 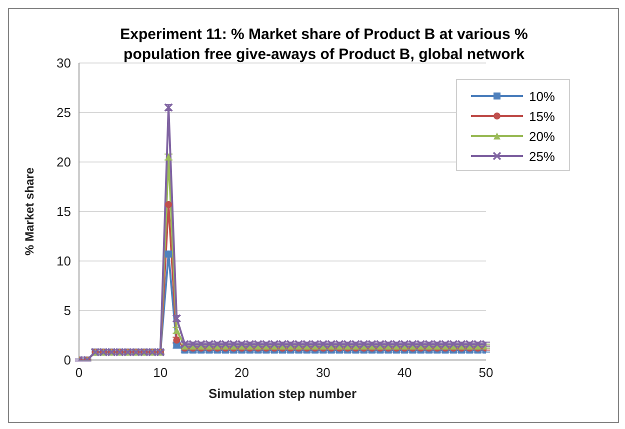 What do you see at coordinates (63, 261) in the screenshot?
I see `y-tick-label: 10` at bounding box center [63, 261].